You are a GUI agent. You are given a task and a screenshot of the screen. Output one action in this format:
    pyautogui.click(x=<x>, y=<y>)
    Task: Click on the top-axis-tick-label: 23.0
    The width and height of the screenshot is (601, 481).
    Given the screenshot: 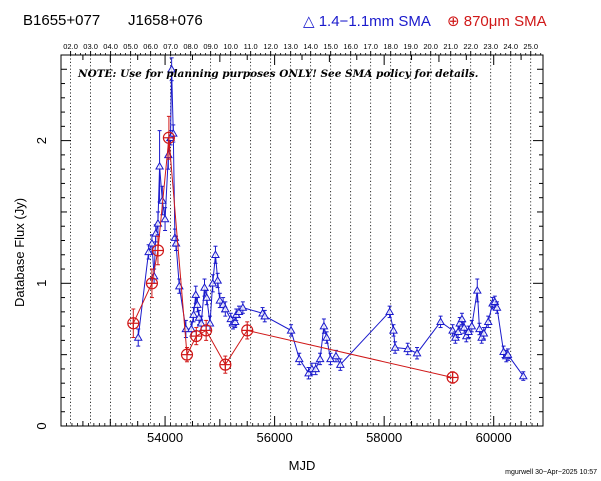 What is the action you would take?
    pyautogui.click(x=490, y=46)
    